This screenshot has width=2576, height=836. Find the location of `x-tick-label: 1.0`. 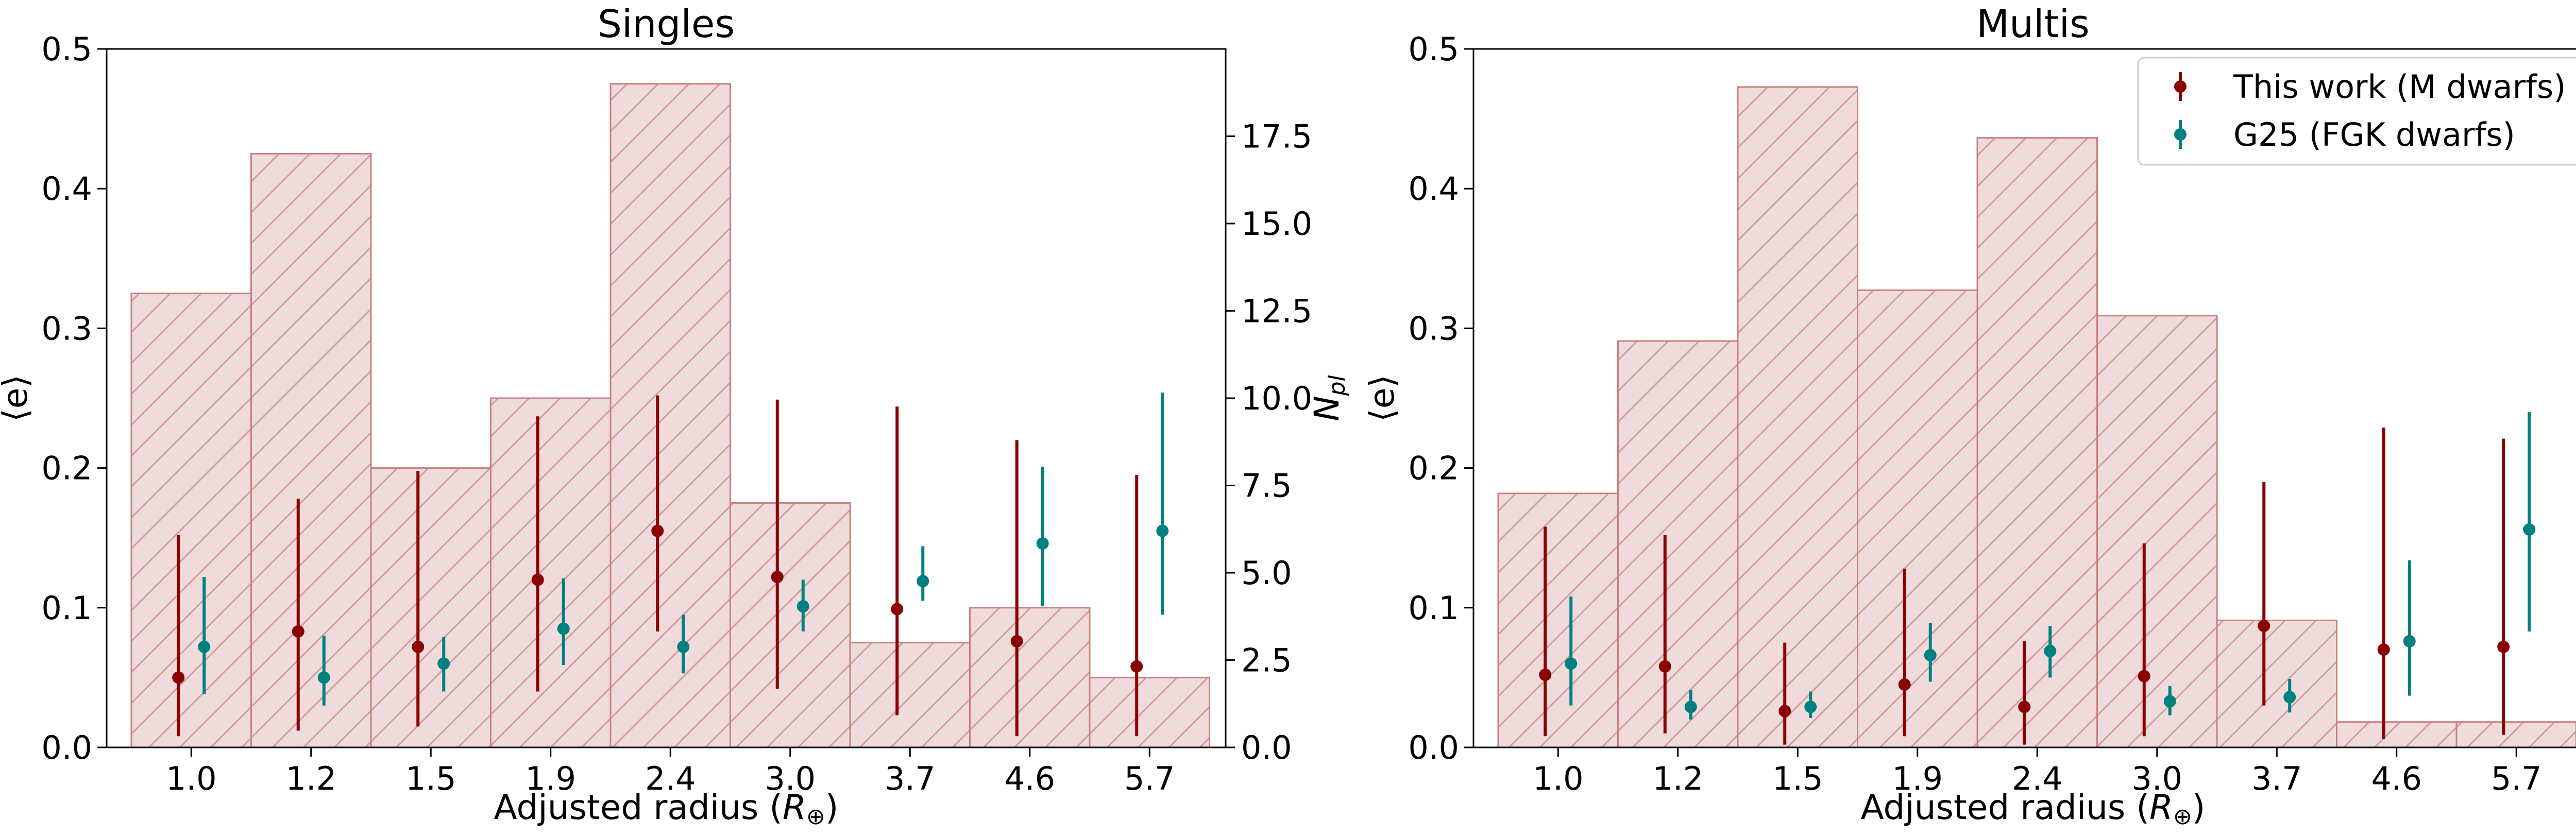

x-tick-label: 1.0 is located at coordinates (191, 779).